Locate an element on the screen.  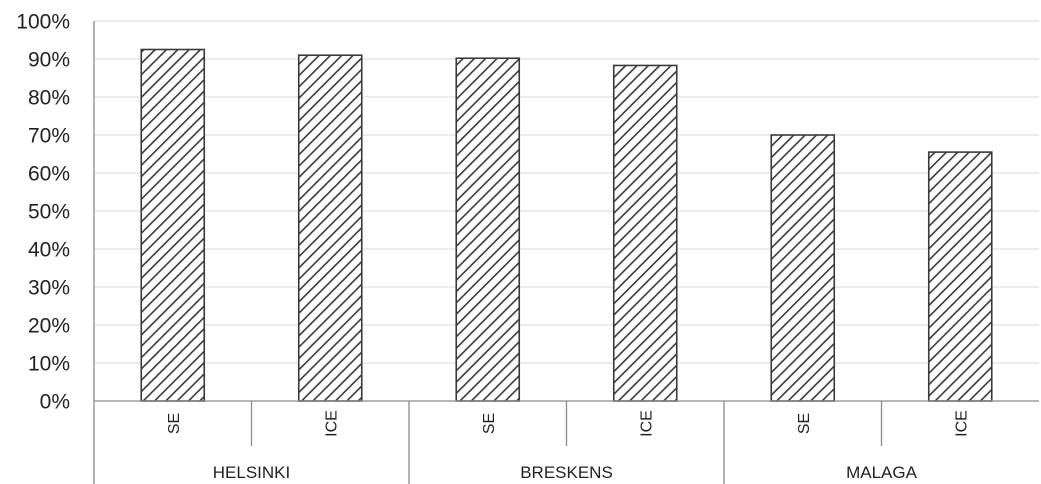
y-tick-label: 50% is located at coordinates (49, 212).